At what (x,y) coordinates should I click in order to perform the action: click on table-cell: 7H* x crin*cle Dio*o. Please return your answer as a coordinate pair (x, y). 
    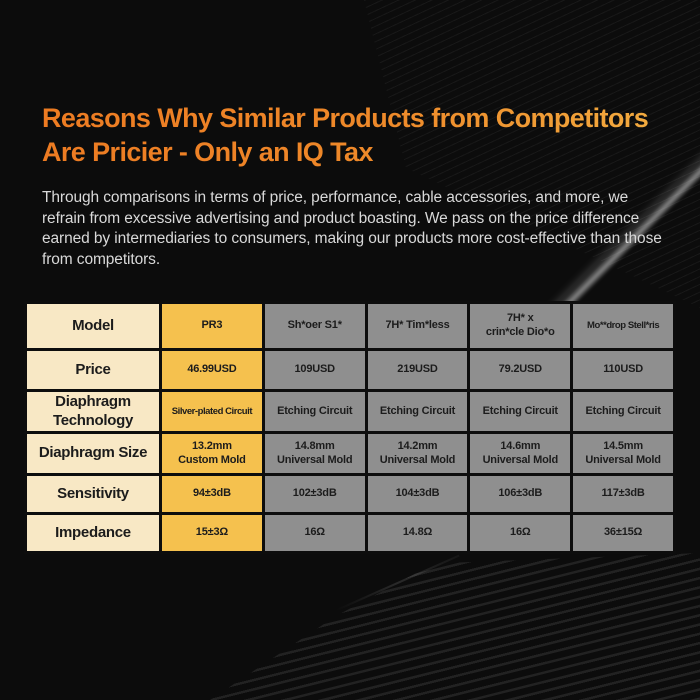
    Looking at the image, I should click on (520, 326).